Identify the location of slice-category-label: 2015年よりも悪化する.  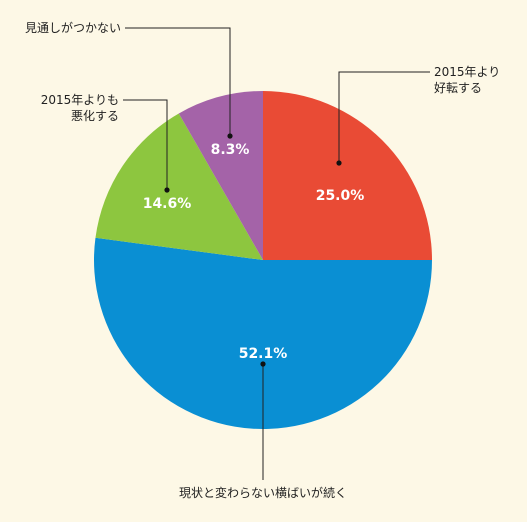
(80, 108).